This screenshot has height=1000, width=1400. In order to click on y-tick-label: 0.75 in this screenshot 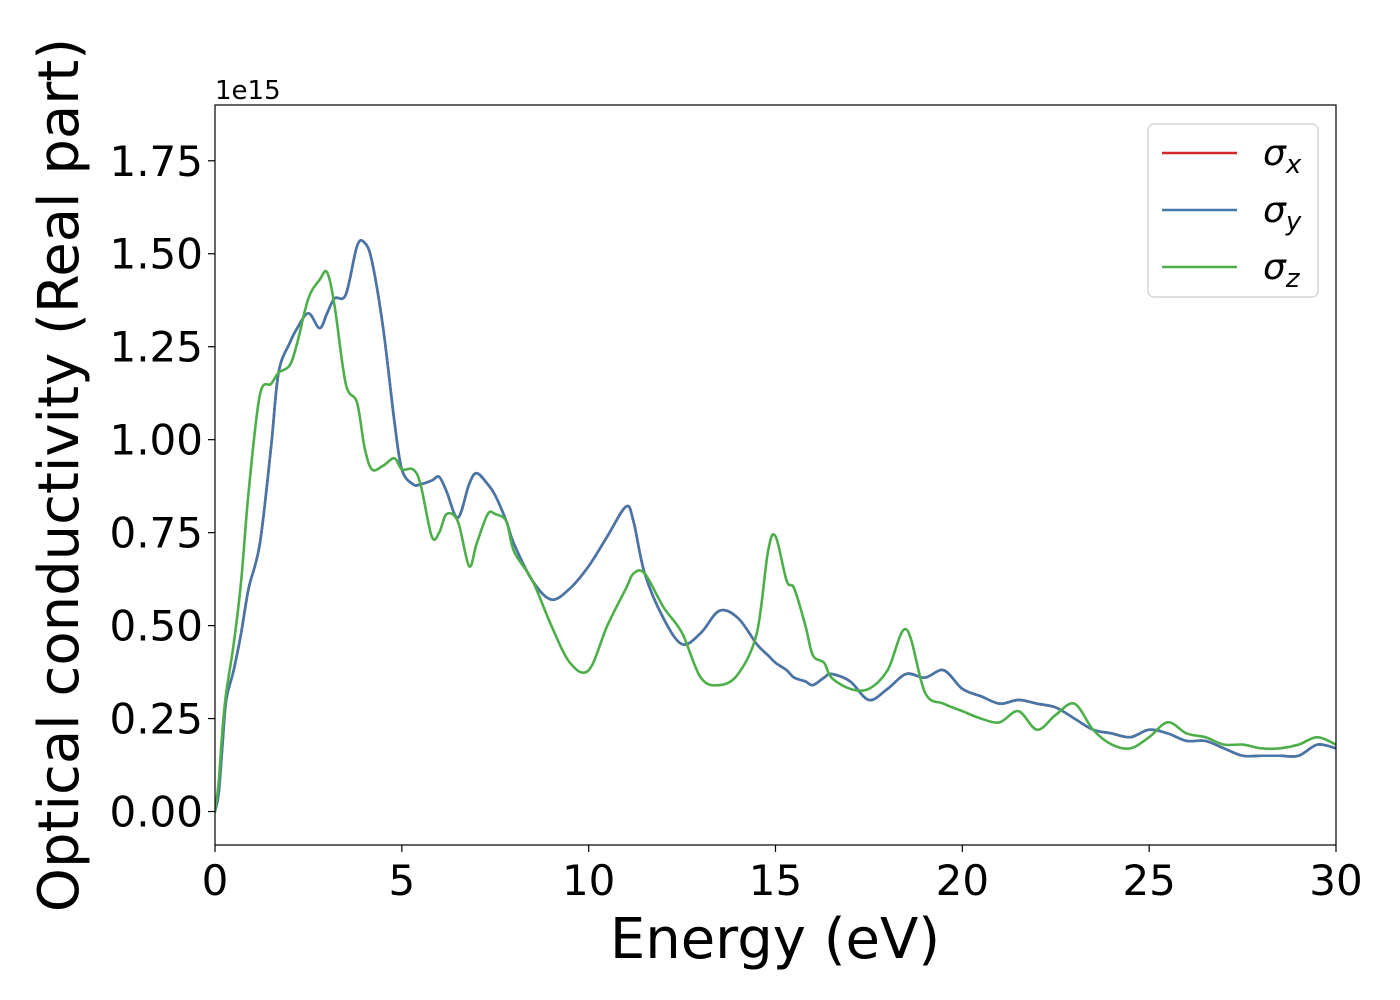, I will do `click(156, 533)`.